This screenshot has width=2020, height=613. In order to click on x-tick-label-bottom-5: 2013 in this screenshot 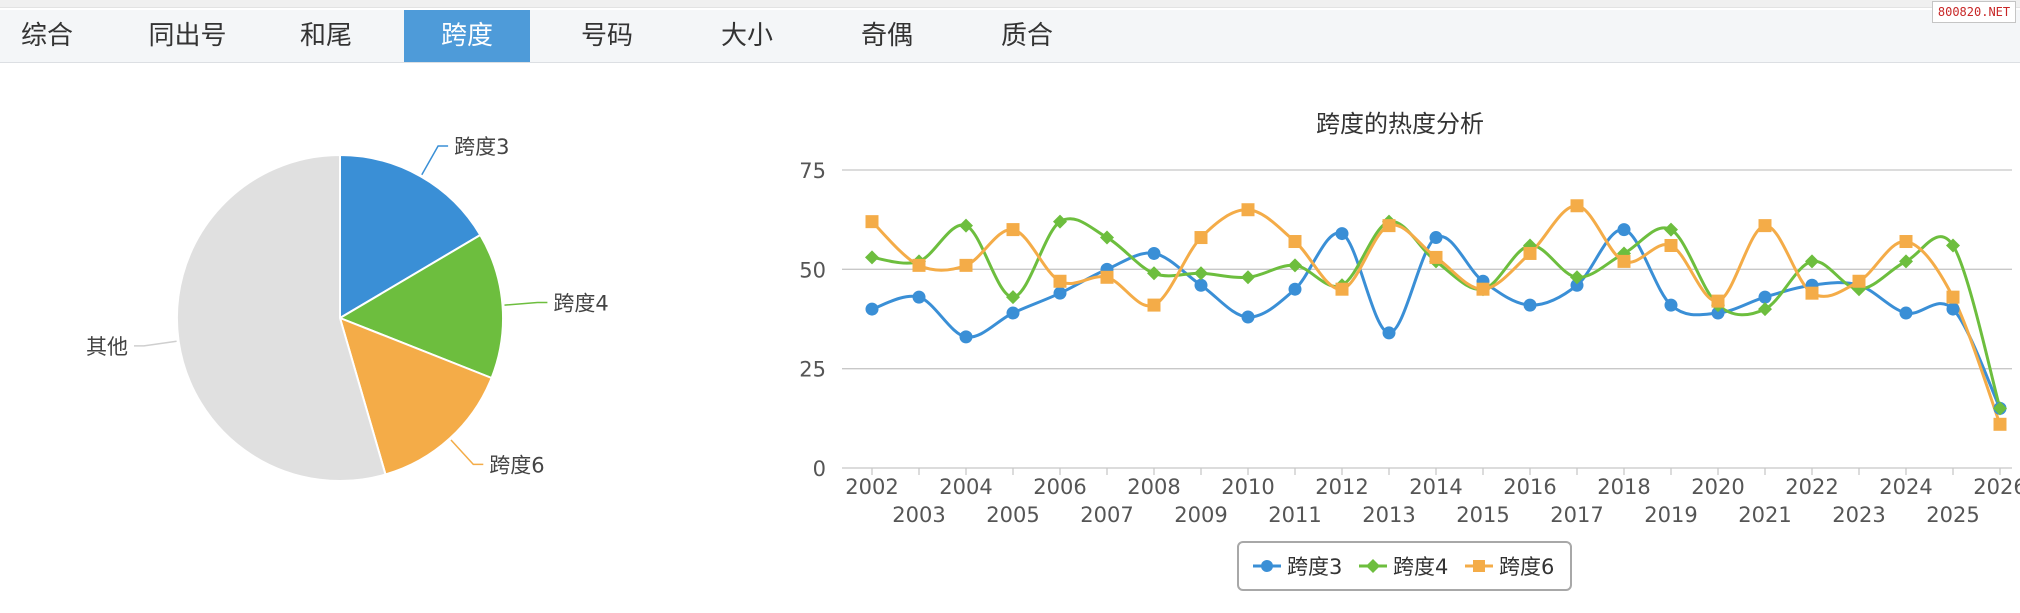, I will do `click(1388, 515)`.